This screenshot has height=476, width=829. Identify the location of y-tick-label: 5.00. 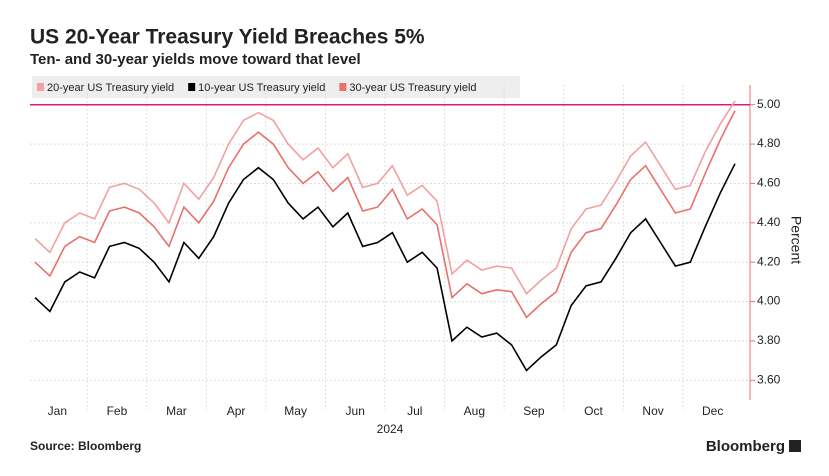
(769, 104).